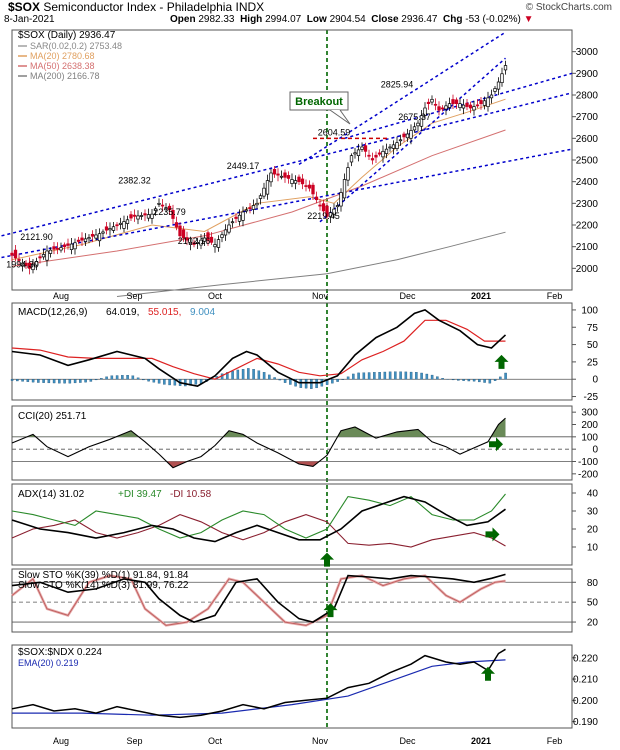 Image resolution: width=620 pixels, height=750 pixels. What do you see at coordinates (587, 269) in the screenshot?
I see `price-ytick-label: 2000` at bounding box center [587, 269].